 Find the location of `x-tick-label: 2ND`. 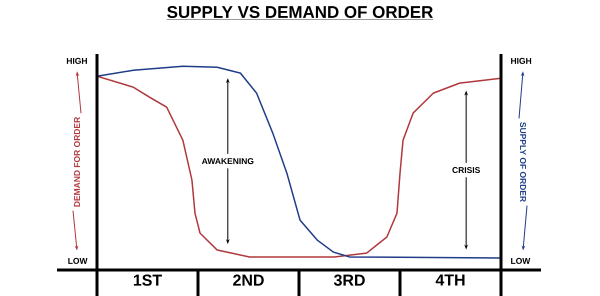

x-tick-label: 2ND is located at coordinates (248, 280).